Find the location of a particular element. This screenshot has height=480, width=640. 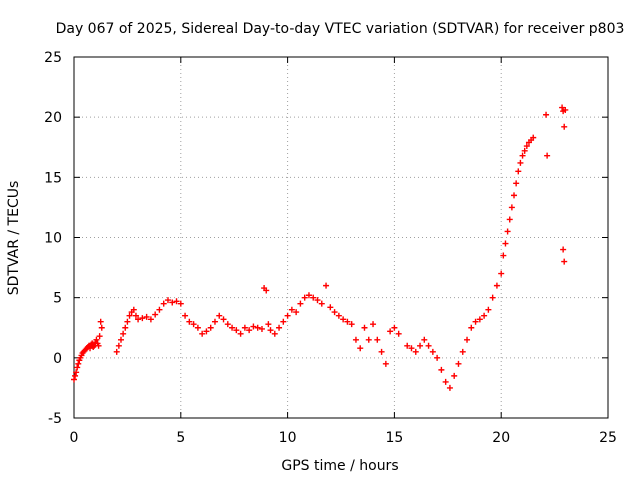

x-tick-label: 5 is located at coordinates (180, 438).